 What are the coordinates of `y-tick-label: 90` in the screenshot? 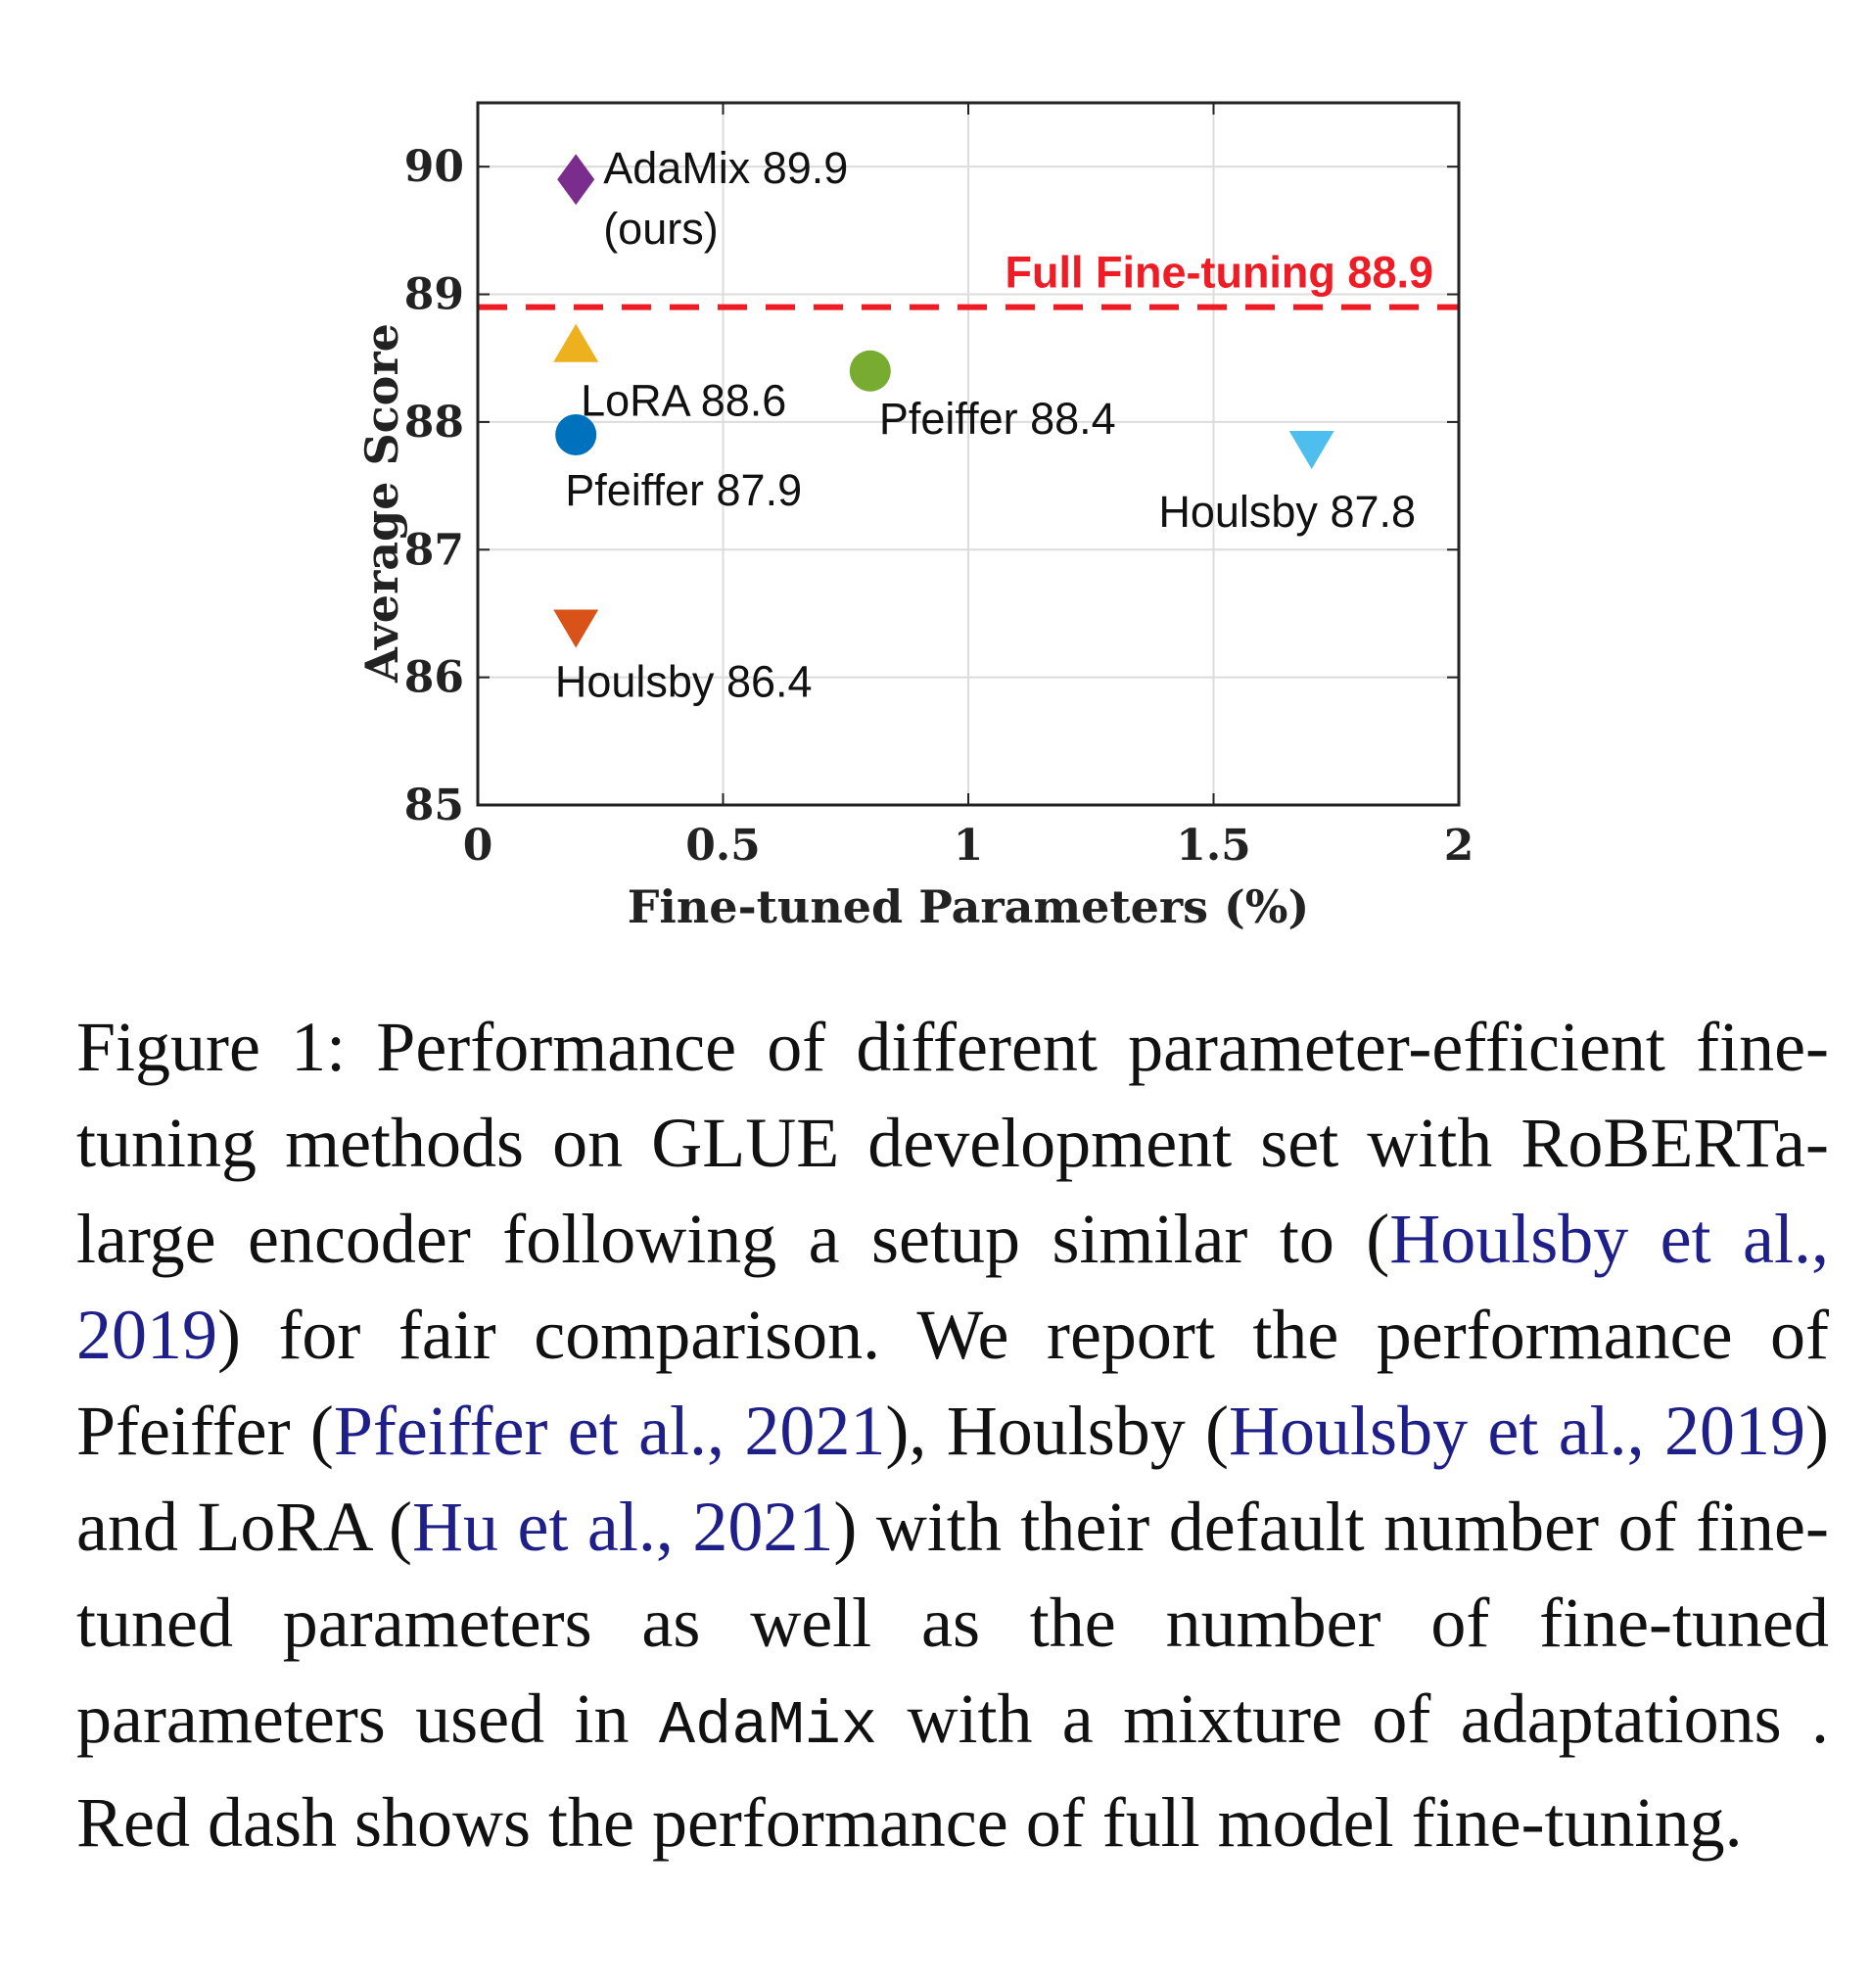 It's located at (434, 167).